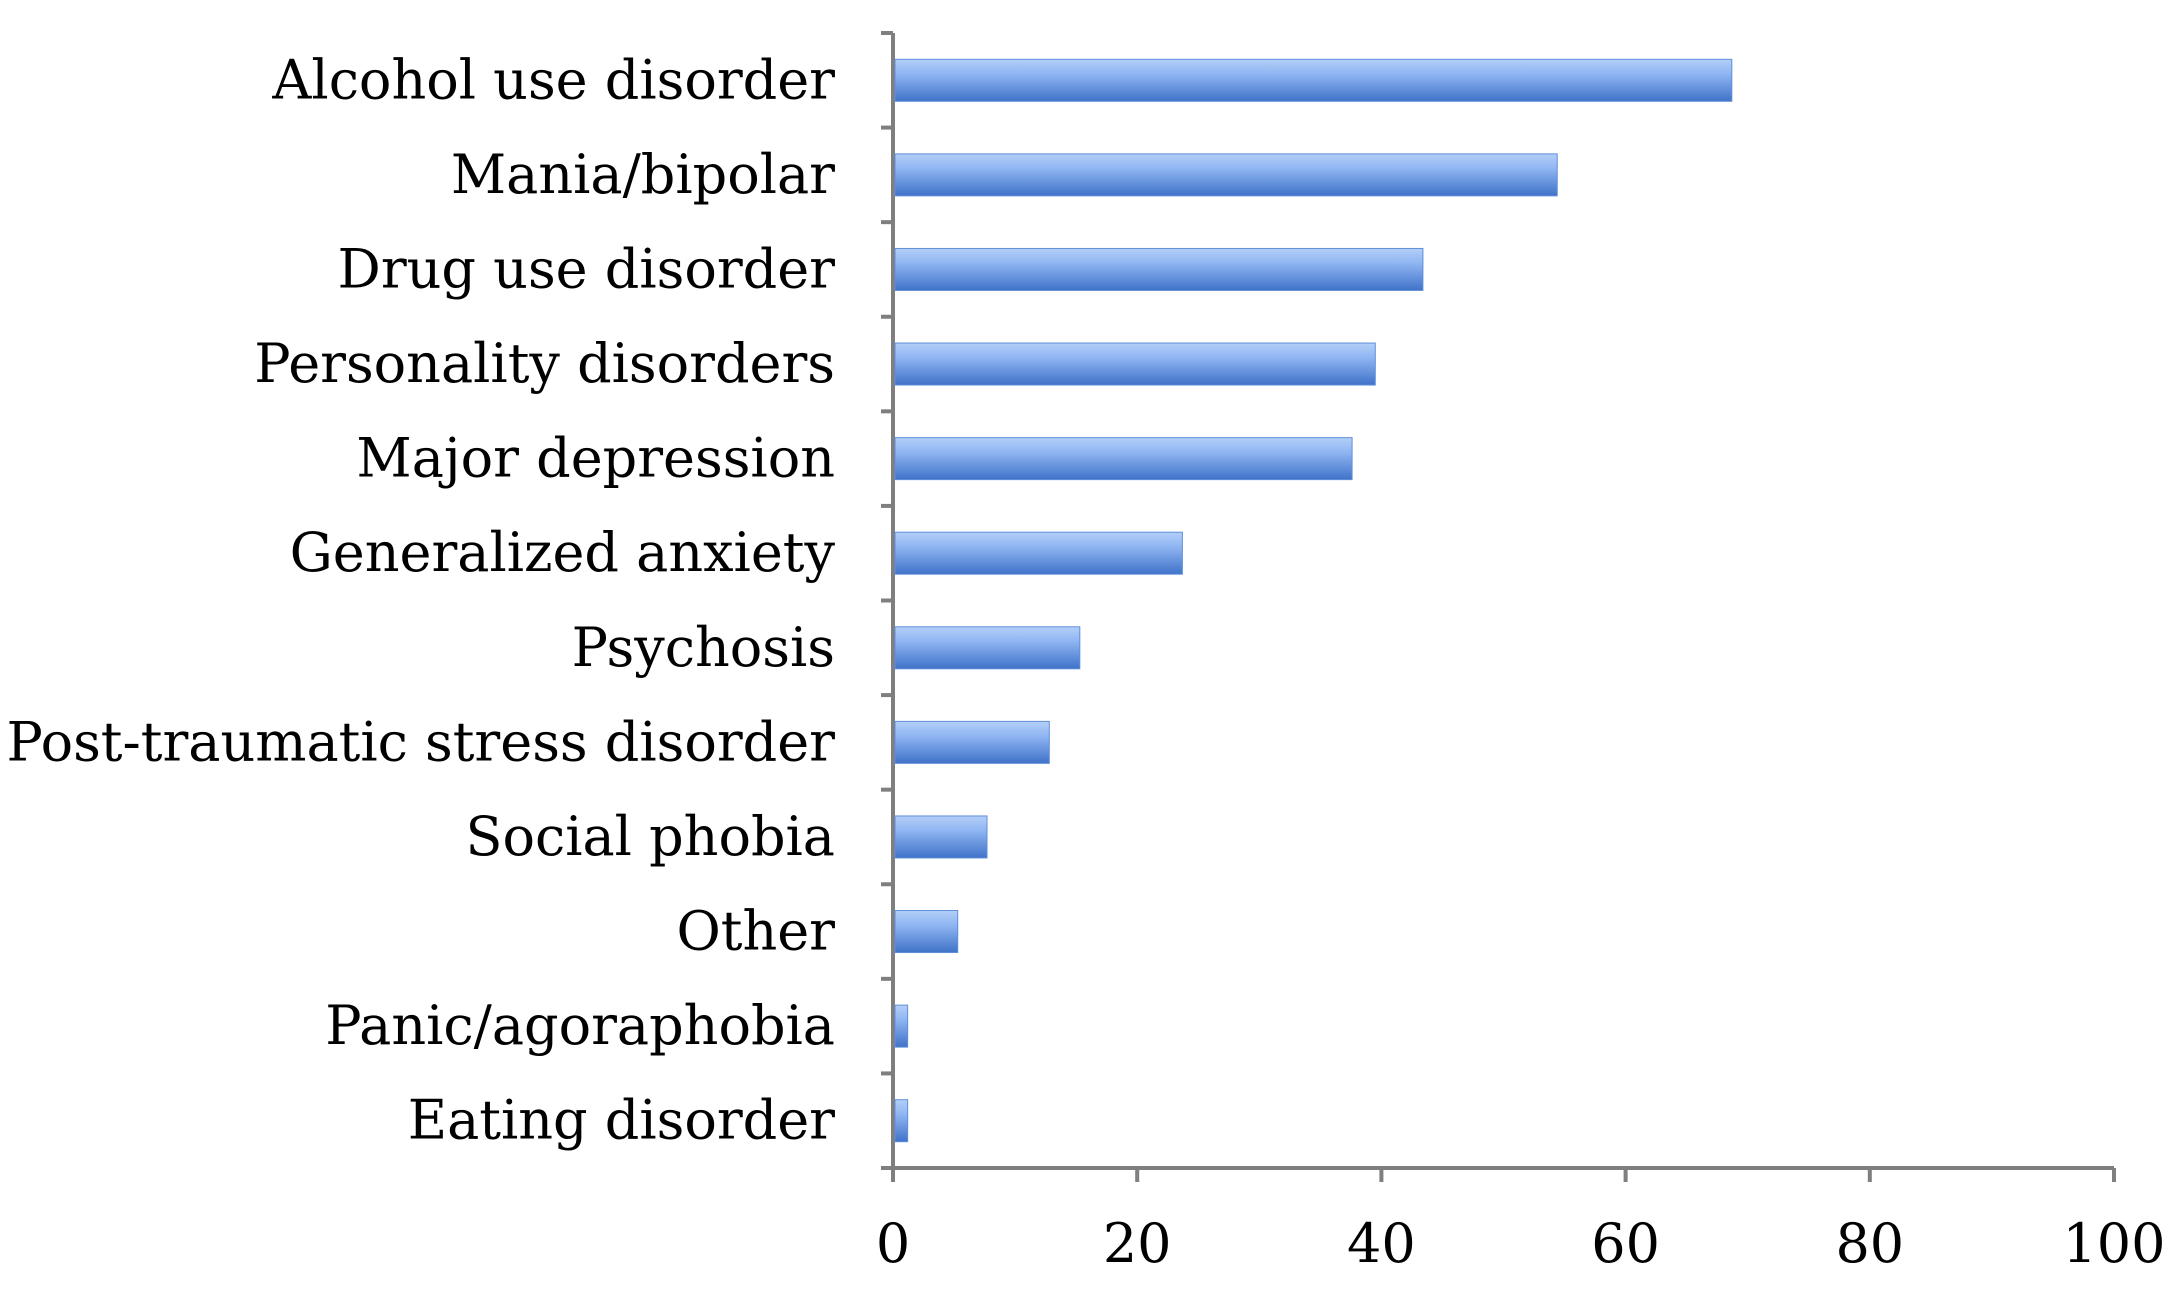 The height and width of the screenshot is (1300, 2184). Describe the element at coordinates (1381, 1243) in the screenshot. I see `x-tick-label: 40` at that location.